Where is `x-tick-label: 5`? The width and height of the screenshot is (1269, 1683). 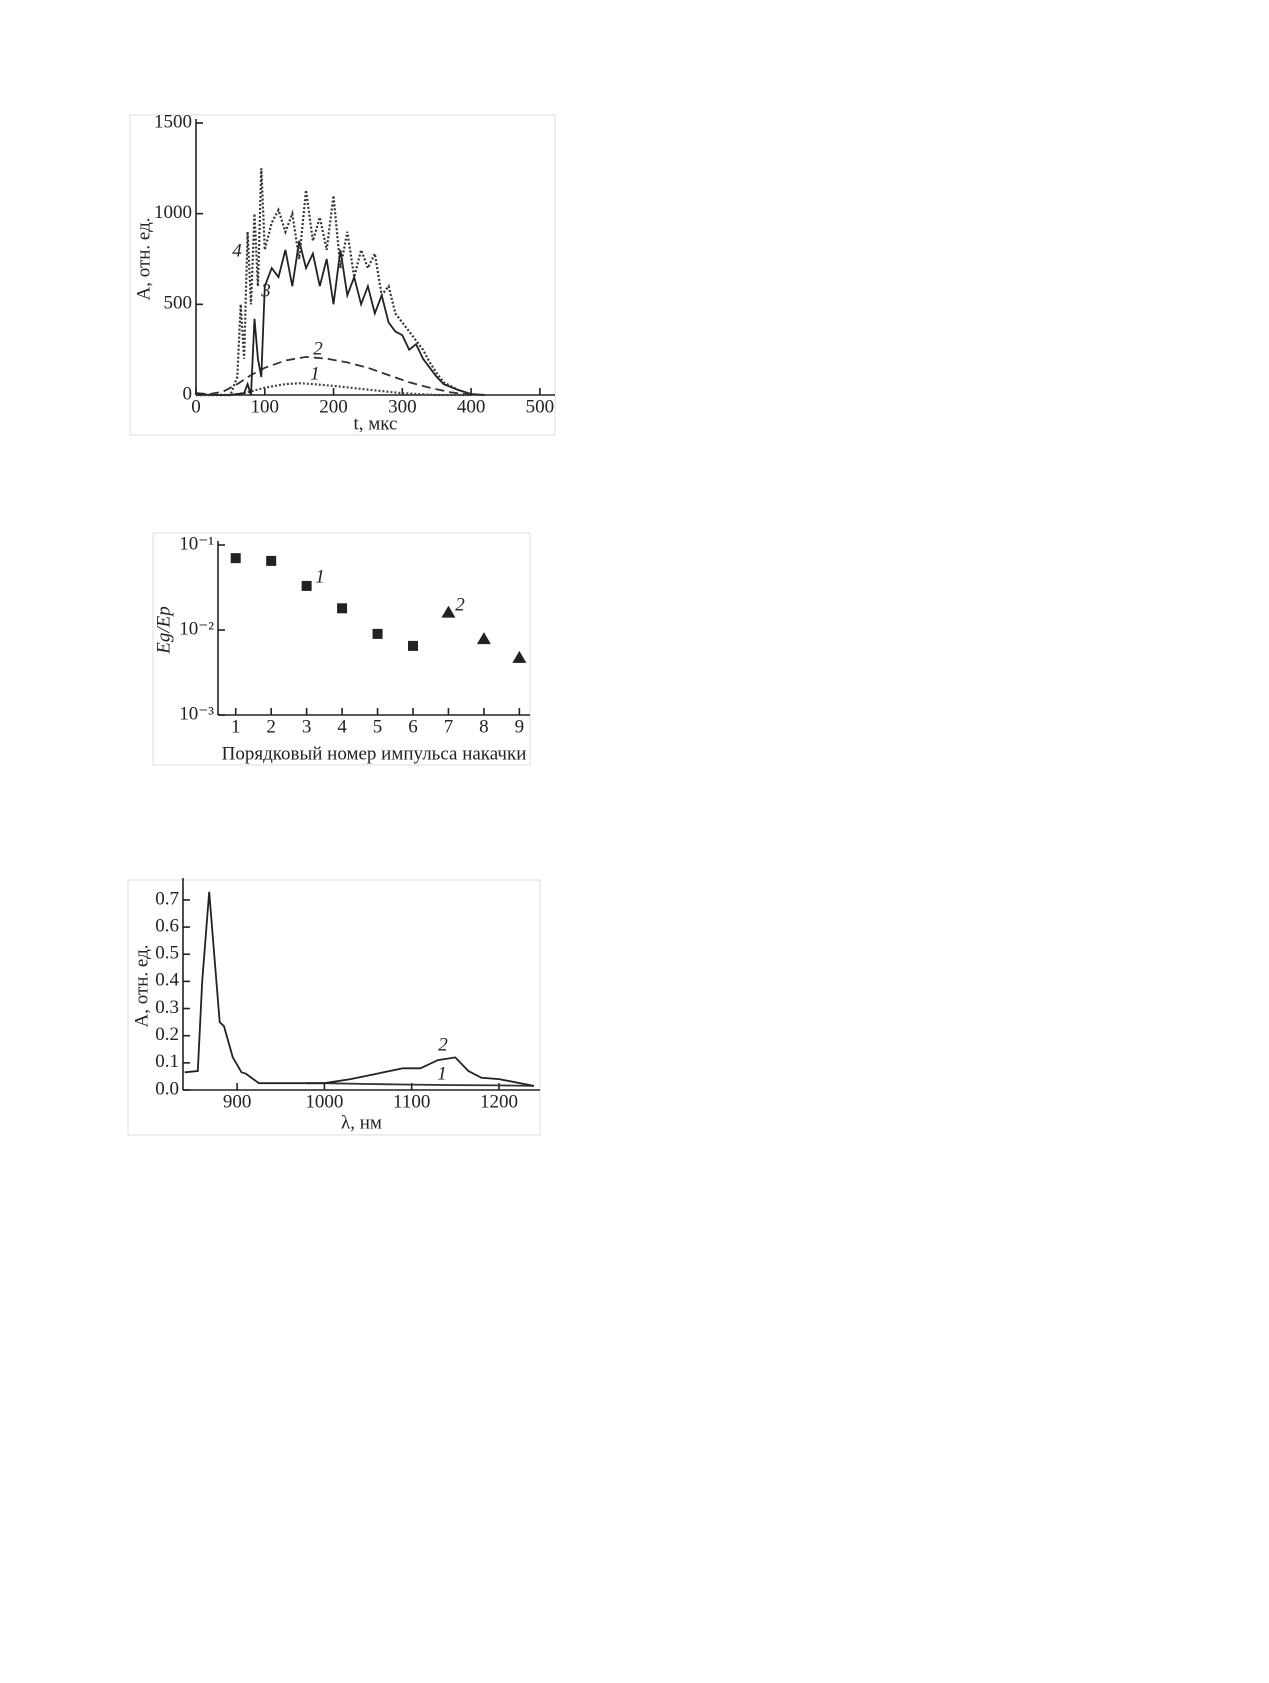 x-tick-label: 5 is located at coordinates (378, 726).